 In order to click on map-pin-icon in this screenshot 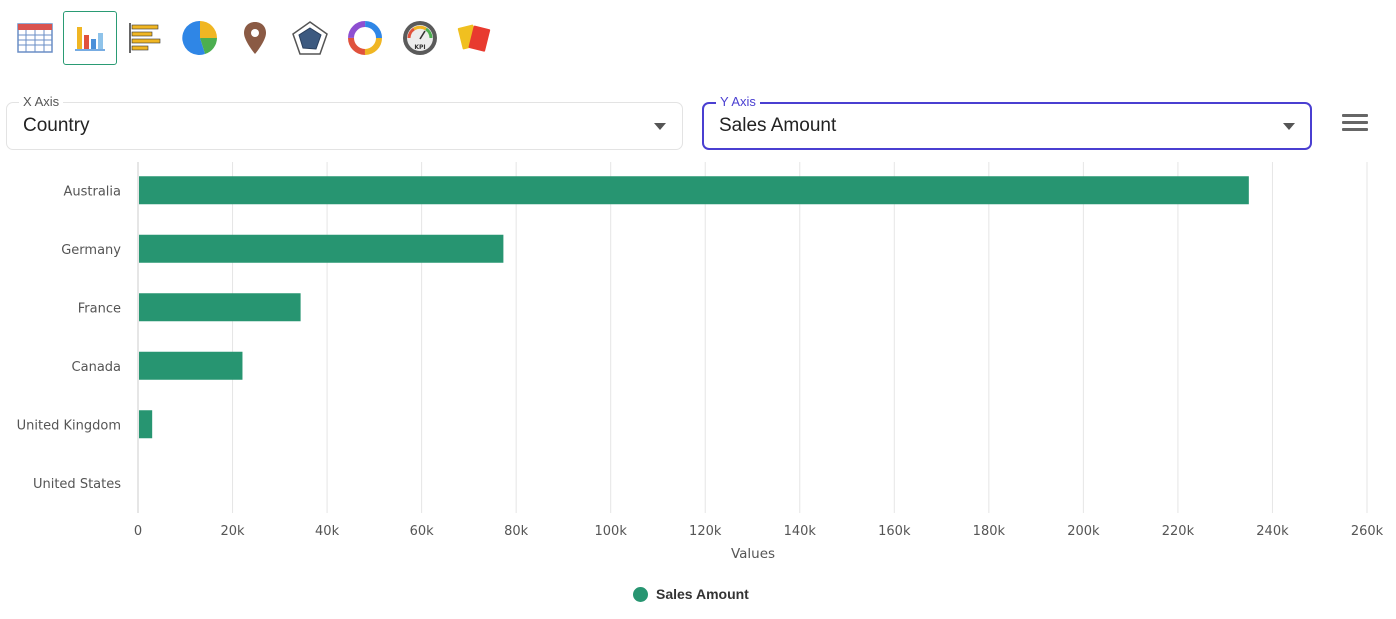, I will do `click(255, 38)`.